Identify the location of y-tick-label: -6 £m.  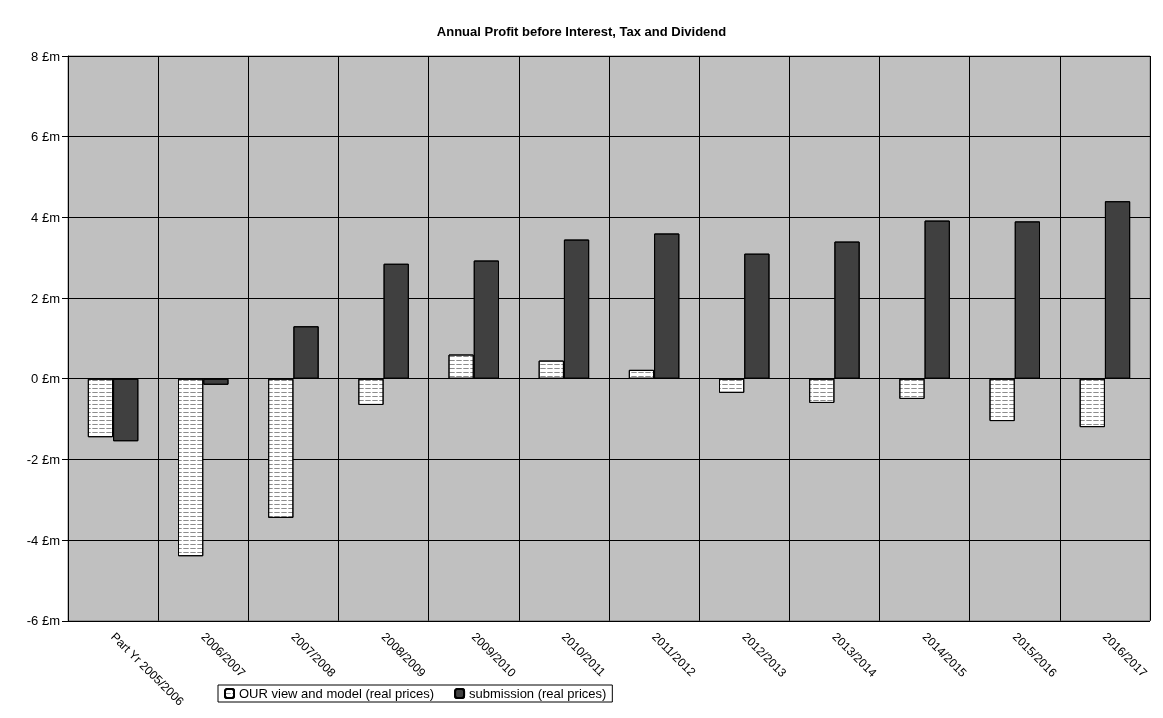
(43, 621).